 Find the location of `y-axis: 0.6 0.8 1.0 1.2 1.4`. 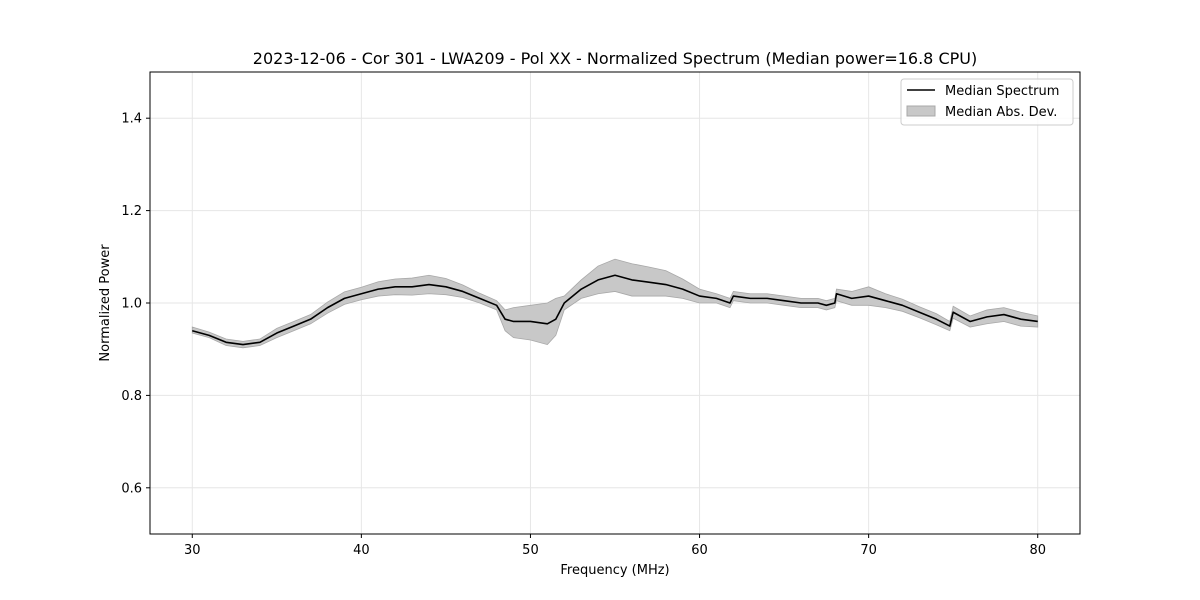

y-axis: 0.6 0.8 1.0 1.2 1.4 is located at coordinates (135, 304).